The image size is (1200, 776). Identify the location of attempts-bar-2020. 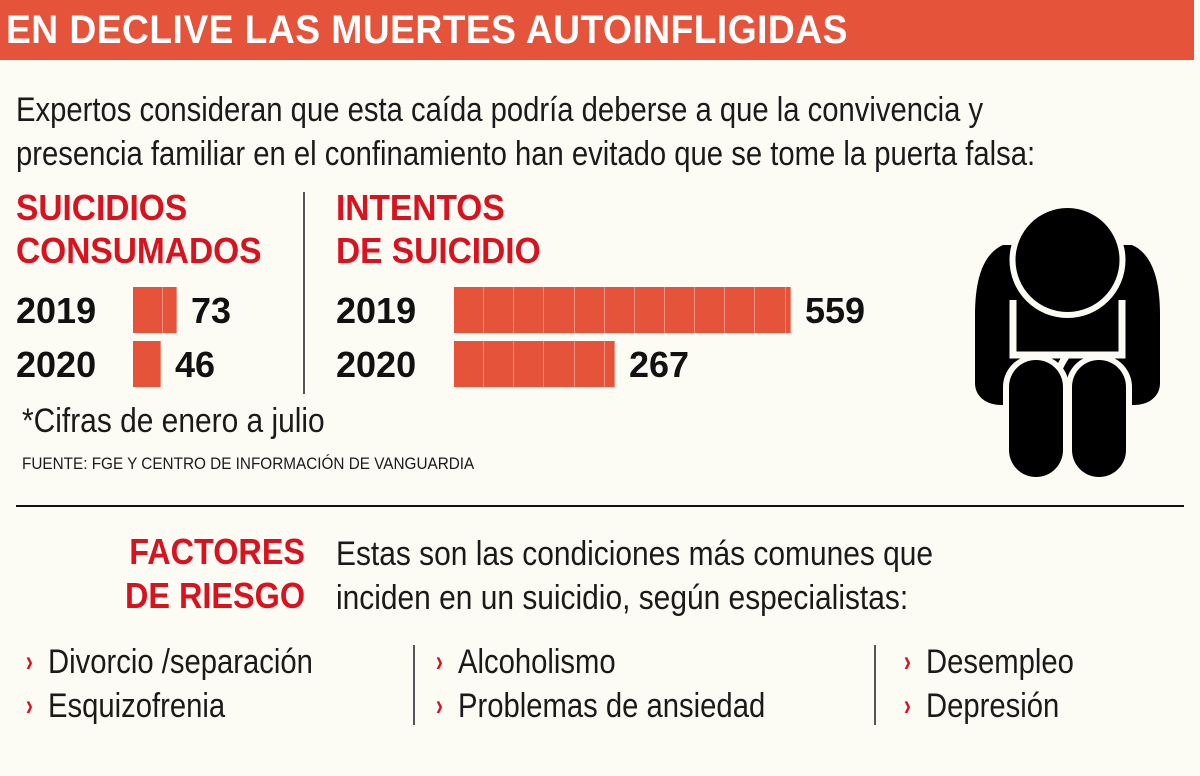
(534, 364).